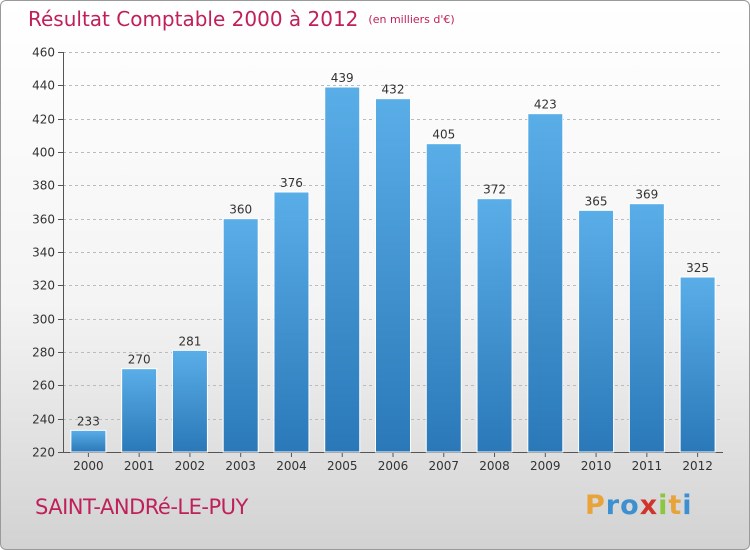 The width and height of the screenshot is (750, 550). Describe the element at coordinates (342, 78) in the screenshot. I see `data-label: 439` at that location.